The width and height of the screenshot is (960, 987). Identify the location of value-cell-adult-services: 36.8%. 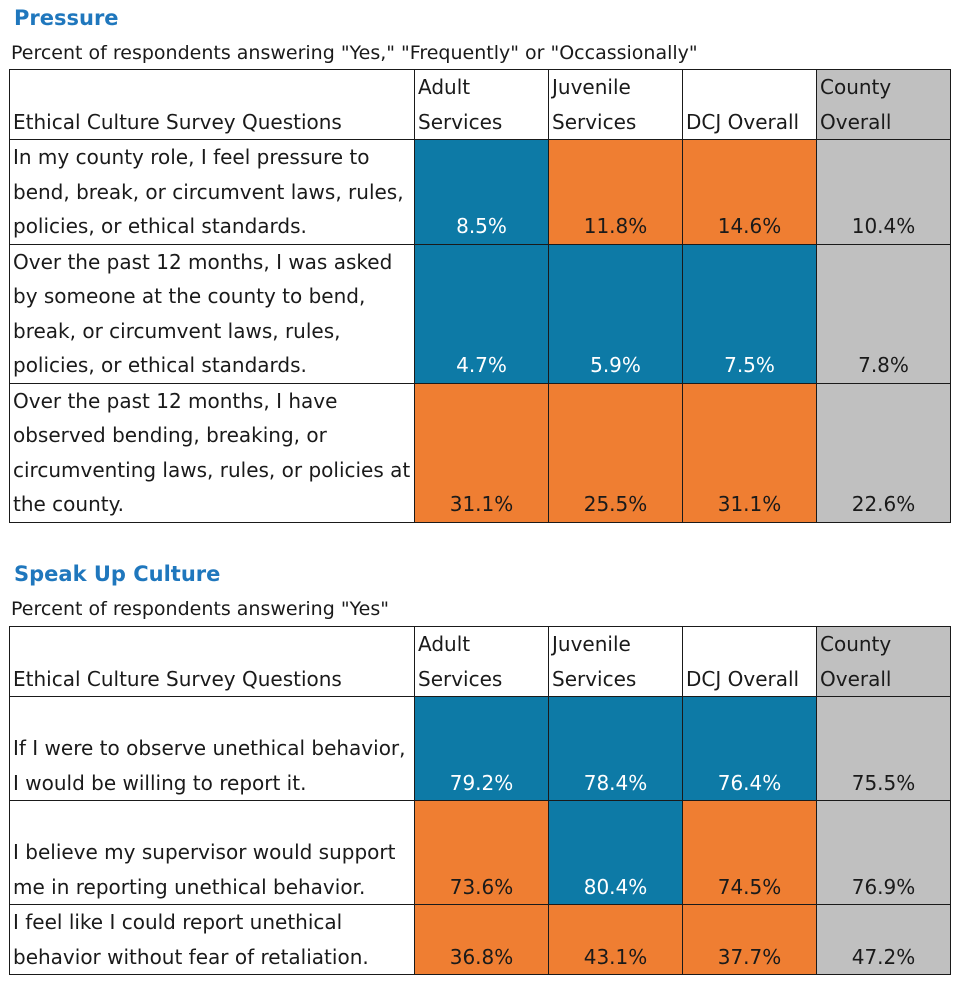
(481, 939).